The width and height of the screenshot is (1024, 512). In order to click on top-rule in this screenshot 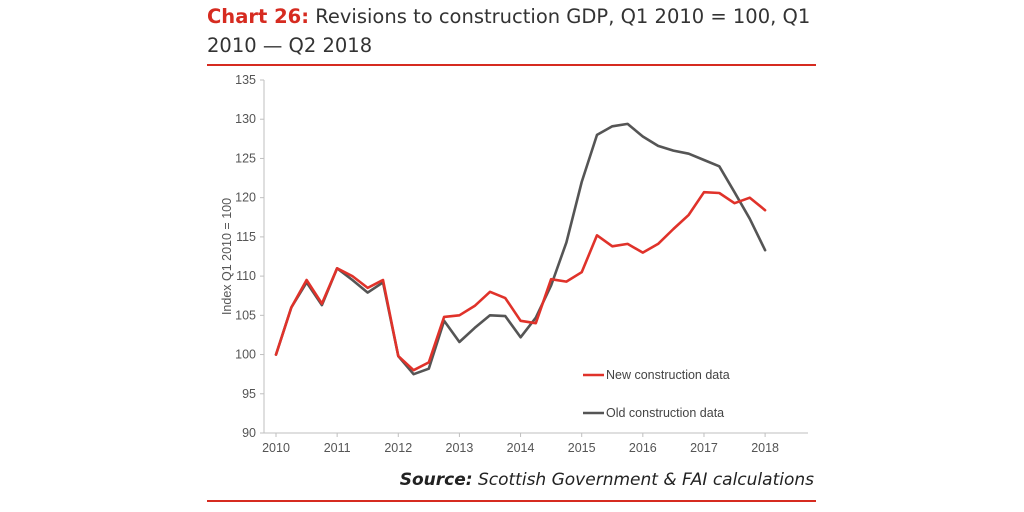, I will do `click(511, 65)`.